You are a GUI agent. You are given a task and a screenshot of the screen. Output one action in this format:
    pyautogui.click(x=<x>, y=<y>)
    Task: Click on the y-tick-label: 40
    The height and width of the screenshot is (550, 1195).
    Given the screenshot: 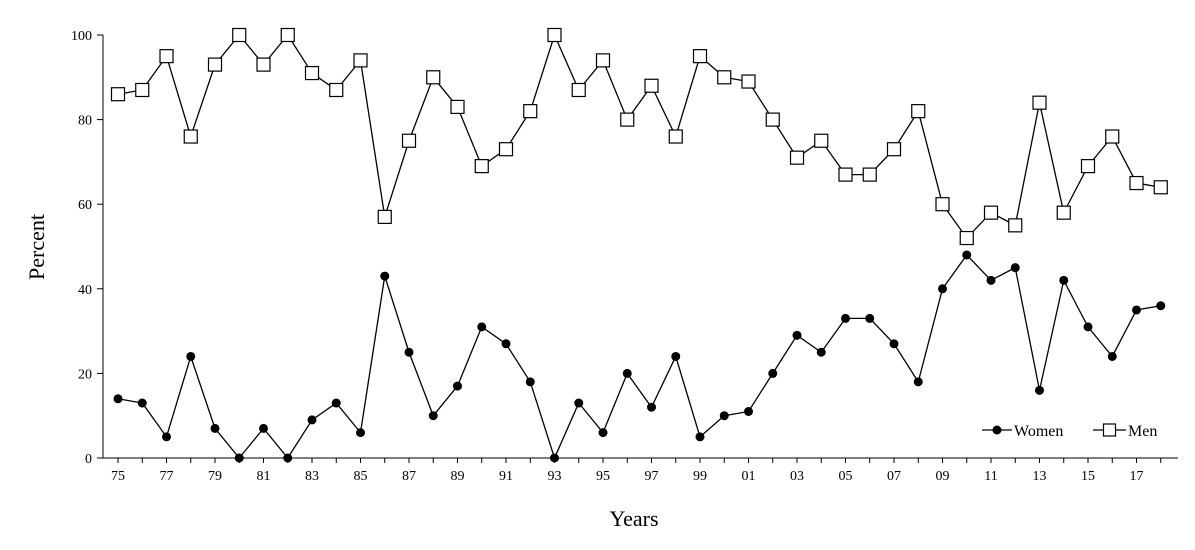 What is the action you would take?
    pyautogui.click(x=85, y=290)
    